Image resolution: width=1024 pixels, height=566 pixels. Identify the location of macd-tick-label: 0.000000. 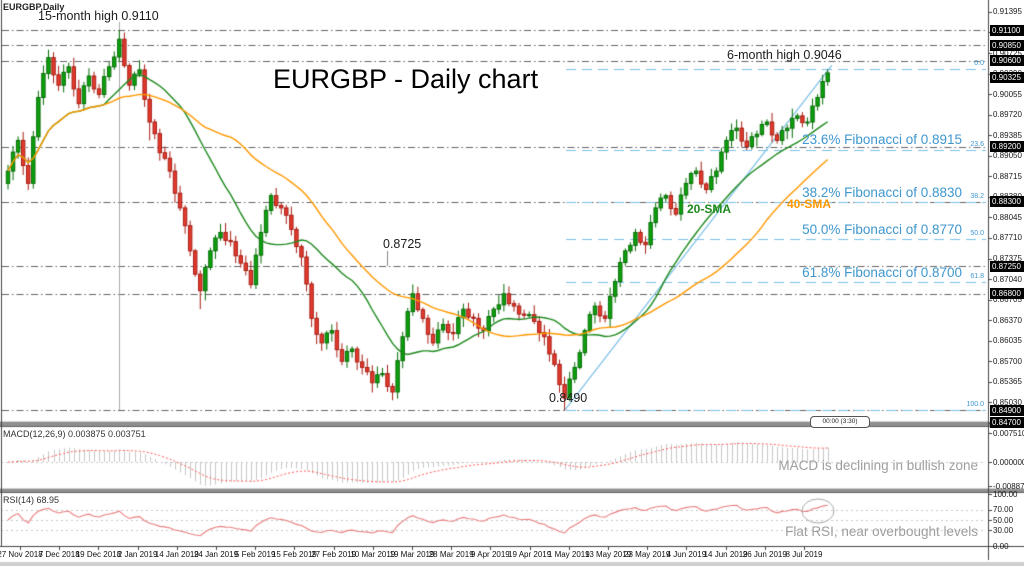
(1008, 462).